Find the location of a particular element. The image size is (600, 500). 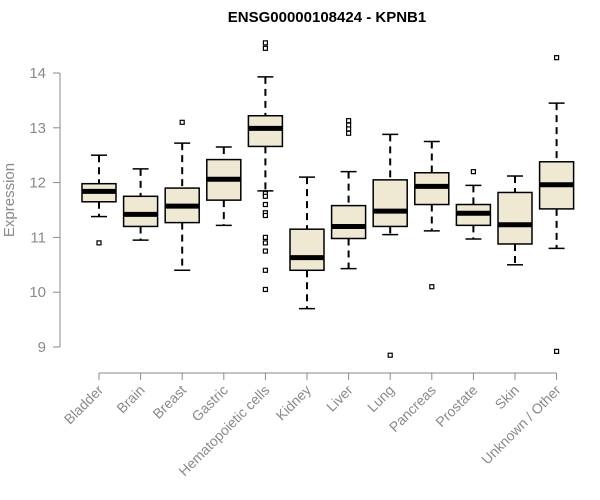

y-tick-label: 9 is located at coordinates (42, 347).